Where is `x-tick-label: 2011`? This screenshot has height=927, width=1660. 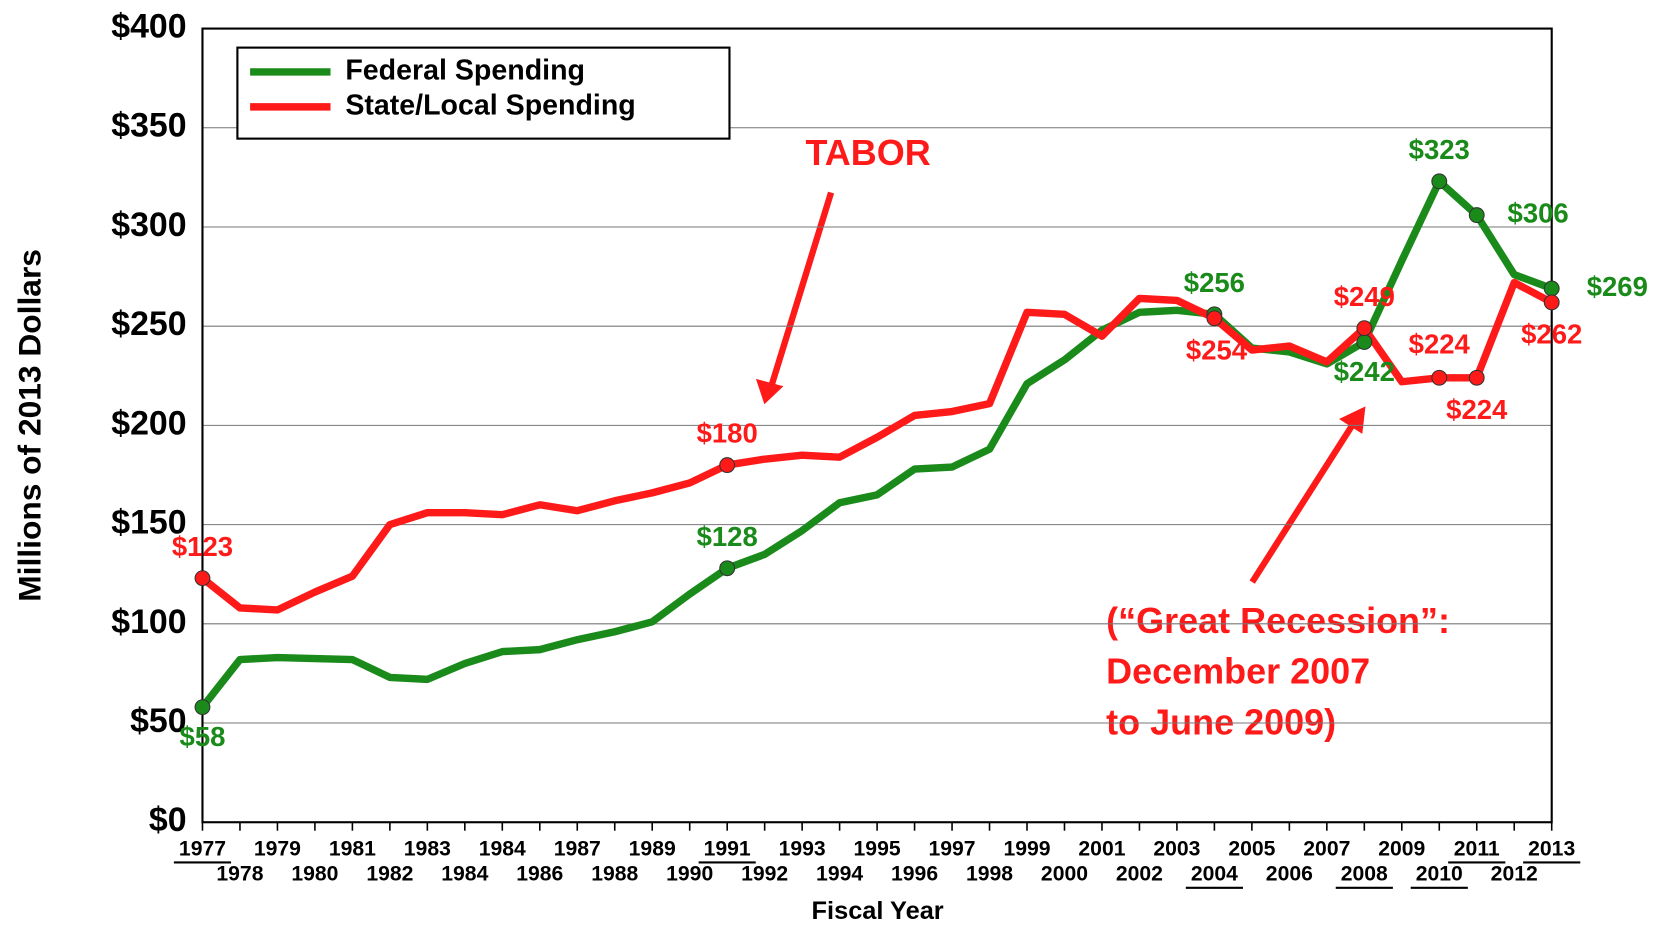 x-tick-label: 2011 is located at coordinates (1477, 848).